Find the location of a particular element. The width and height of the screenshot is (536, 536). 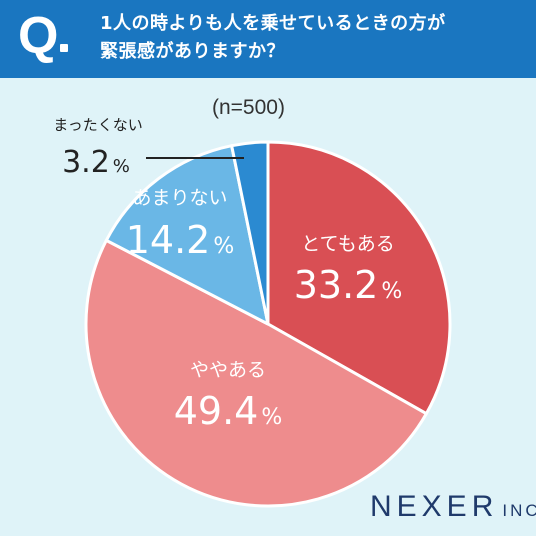

q-mark: Q is located at coordinates (38, 36).